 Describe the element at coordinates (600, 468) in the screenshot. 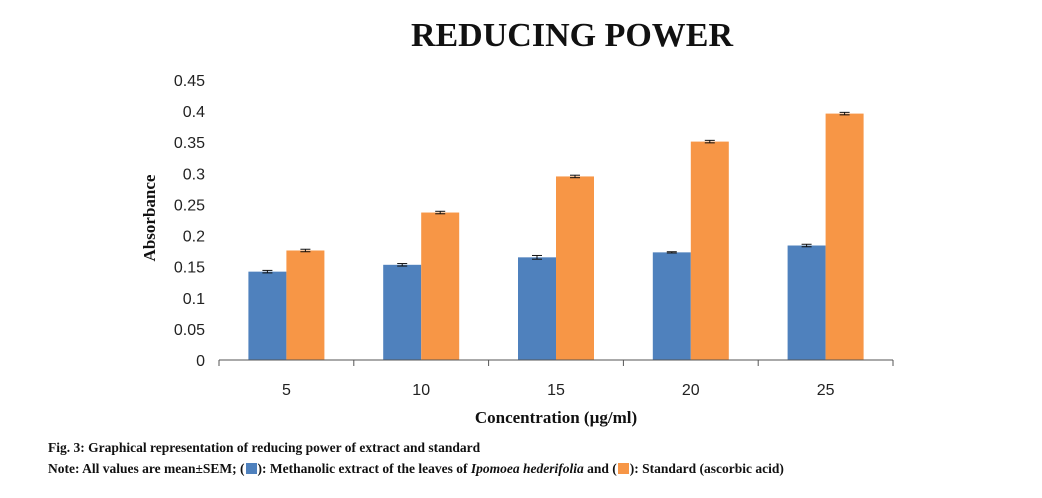

I see `note-mid2: and (` at that location.